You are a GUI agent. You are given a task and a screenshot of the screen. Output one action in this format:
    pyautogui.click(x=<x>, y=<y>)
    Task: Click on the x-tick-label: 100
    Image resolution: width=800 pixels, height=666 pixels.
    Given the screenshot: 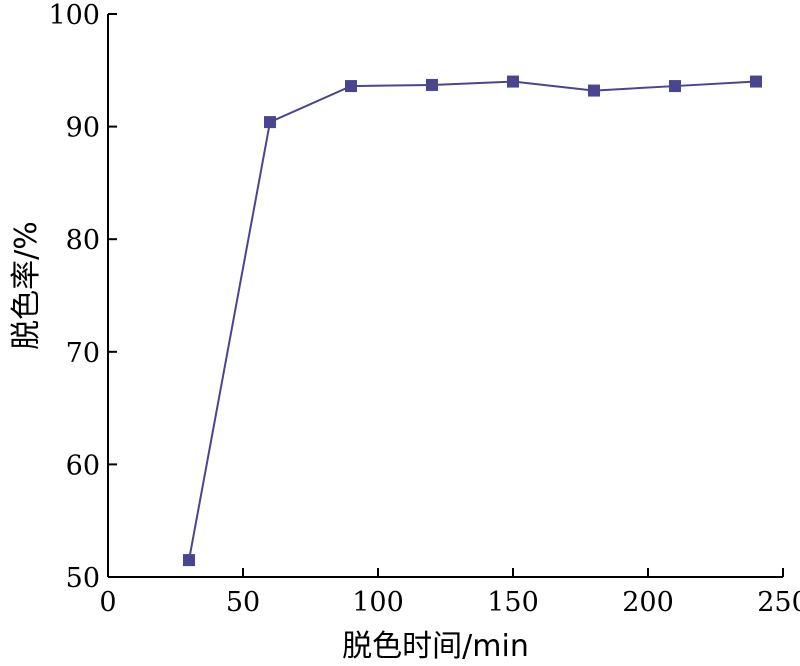 What is the action you would take?
    pyautogui.click(x=378, y=602)
    